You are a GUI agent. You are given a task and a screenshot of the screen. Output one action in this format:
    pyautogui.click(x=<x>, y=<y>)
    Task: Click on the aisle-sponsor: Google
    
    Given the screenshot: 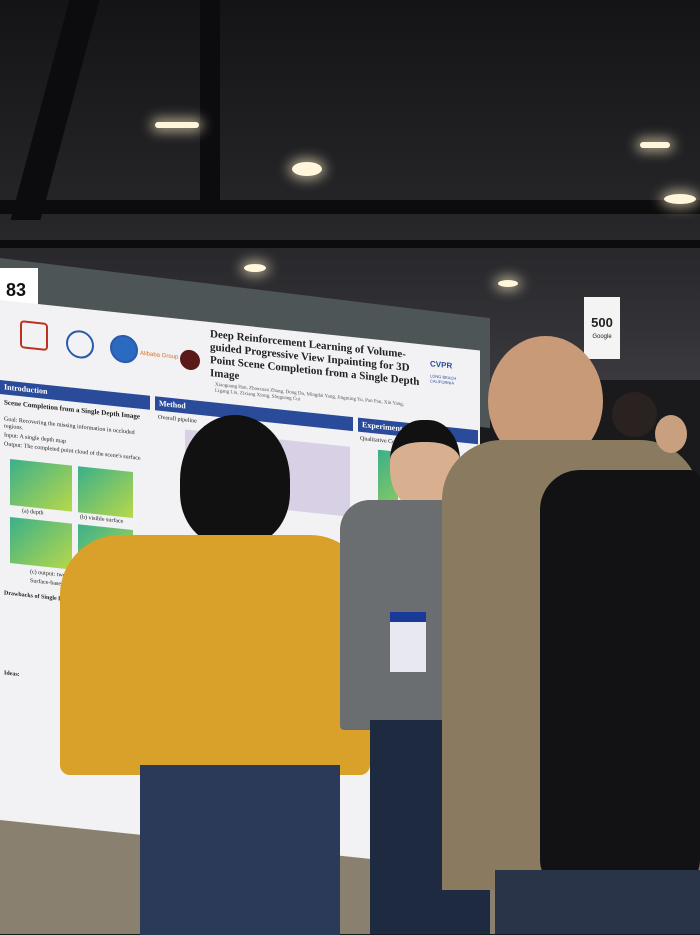 What is the action you would take?
    pyautogui.click(x=602, y=337)
    